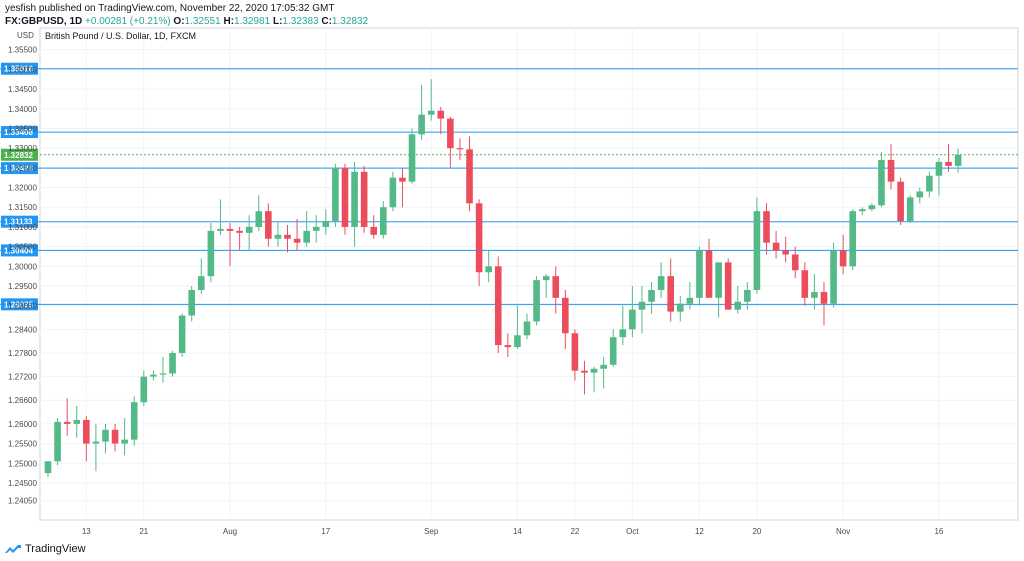 The width and height of the screenshot is (1024, 561). What do you see at coordinates (45, 549) in the screenshot?
I see `tradingview-footer: TradingView` at bounding box center [45, 549].